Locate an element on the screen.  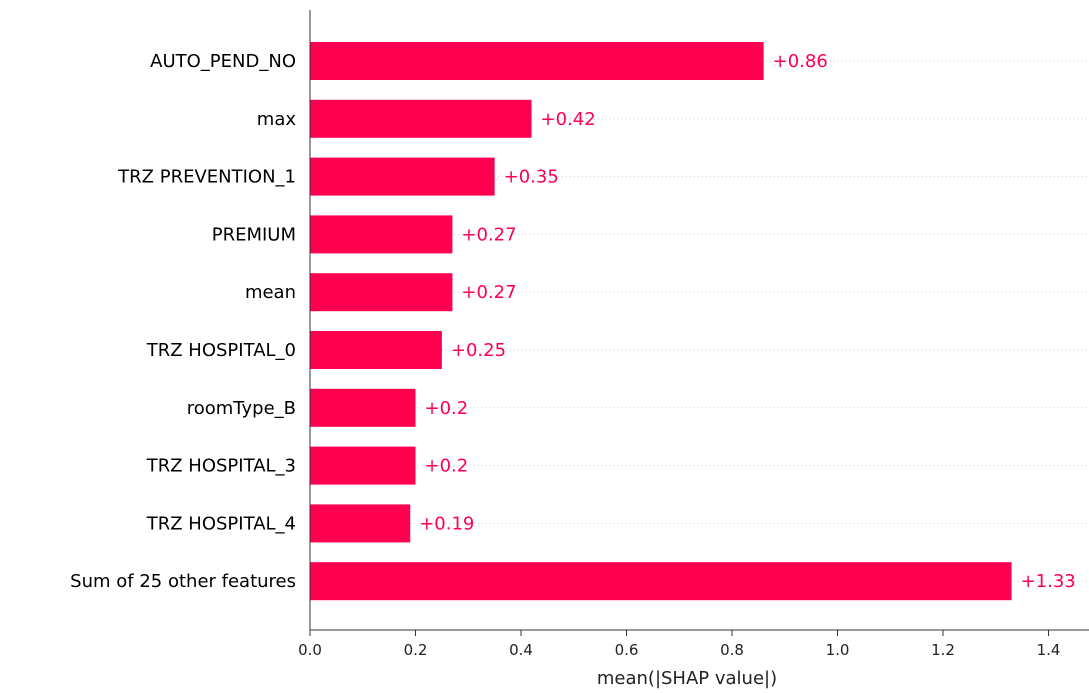
category-label: max is located at coordinates (277, 119).